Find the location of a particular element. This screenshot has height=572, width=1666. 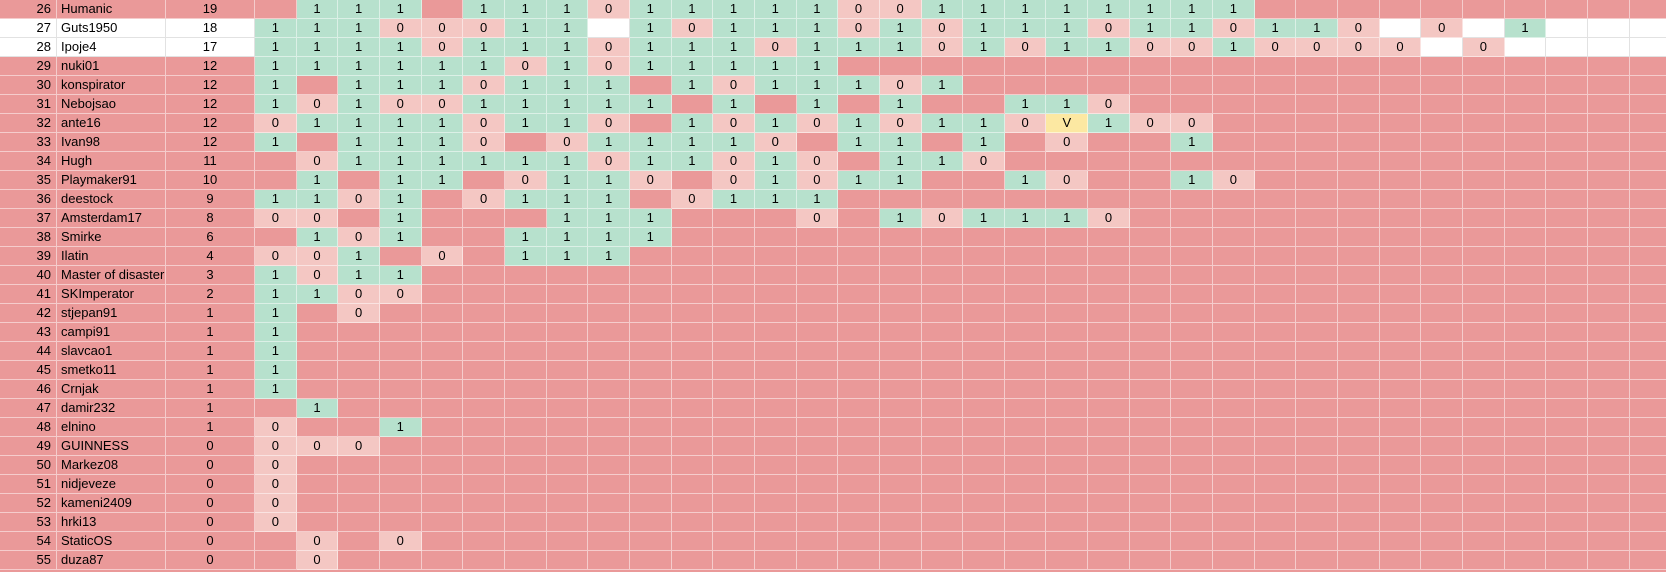

player-name: Humanic is located at coordinates (111, 9).